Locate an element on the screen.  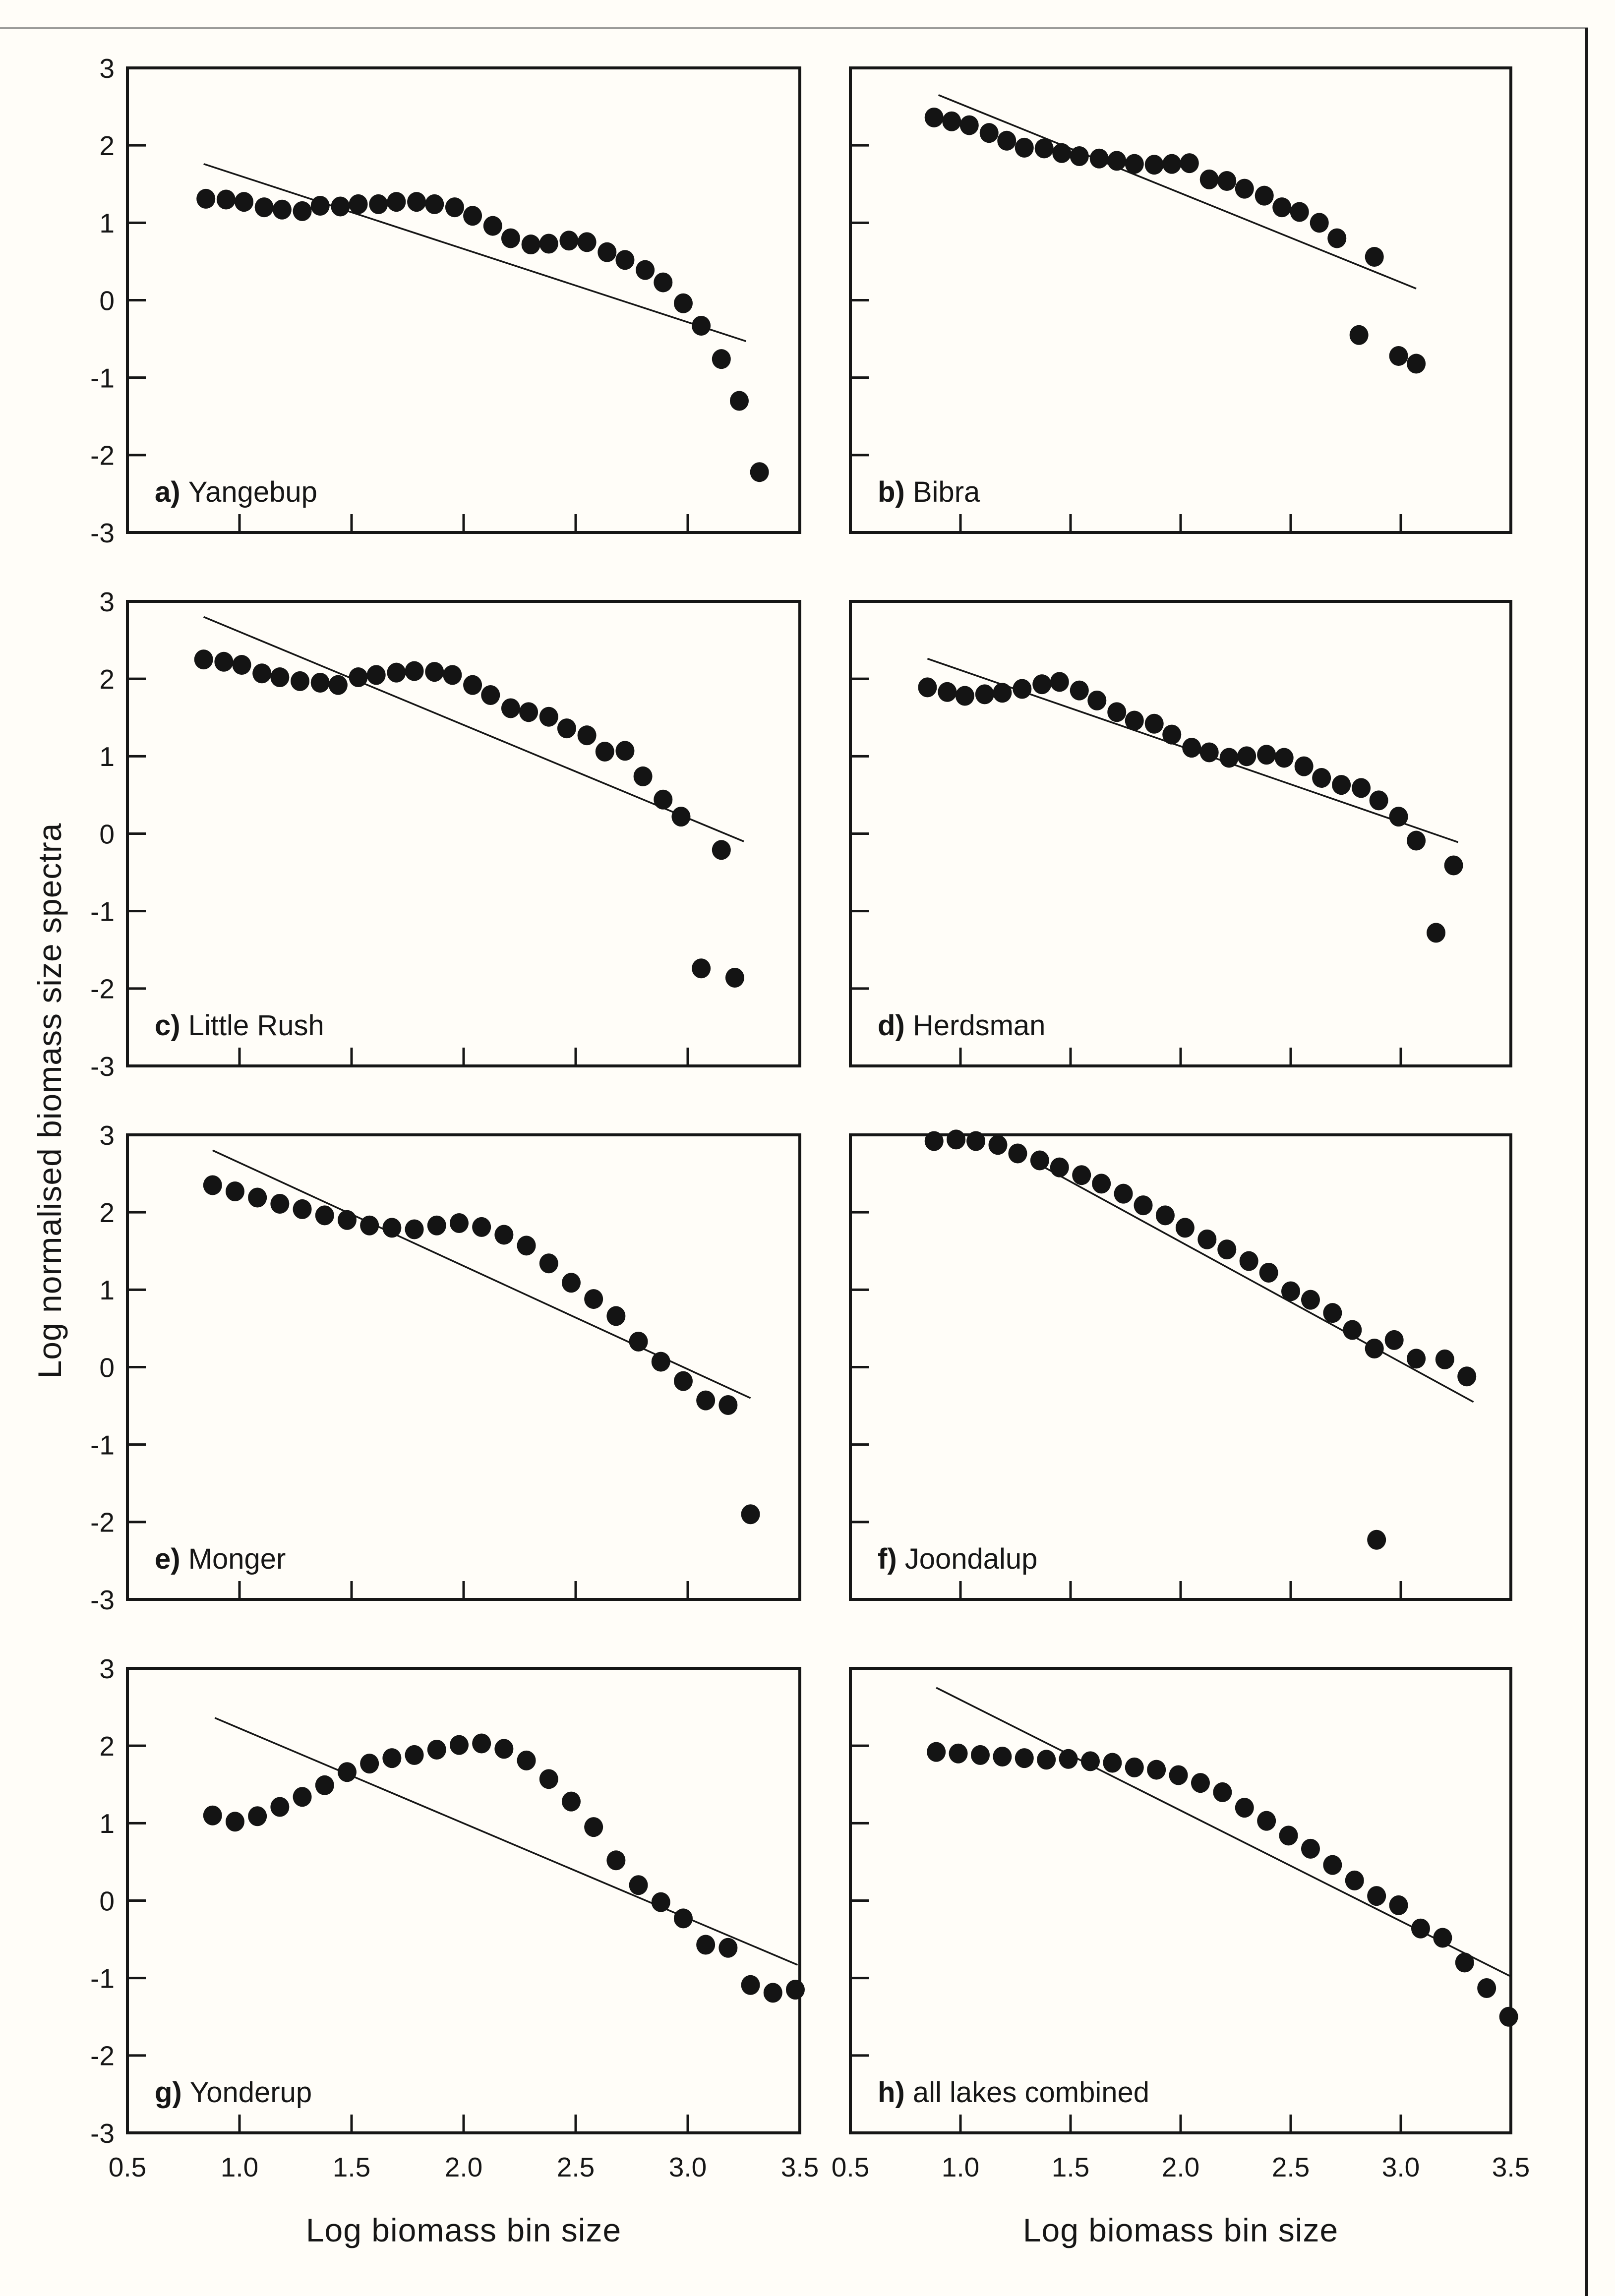
panel-a-yangebup: a) Yangebup 3 2 1 0 -1 -2 -3 is located at coordinates (446, 300).